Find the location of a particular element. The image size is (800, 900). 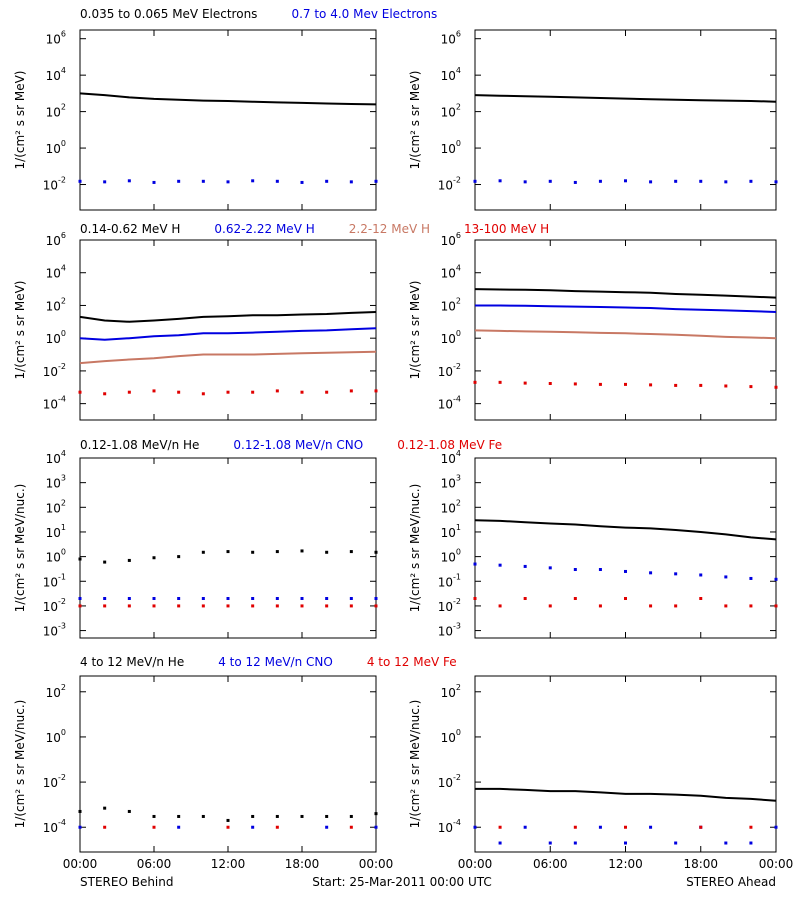

legend-entry: 0.7 to 4.0 Mev Electrons is located at coordinates (364, 14).